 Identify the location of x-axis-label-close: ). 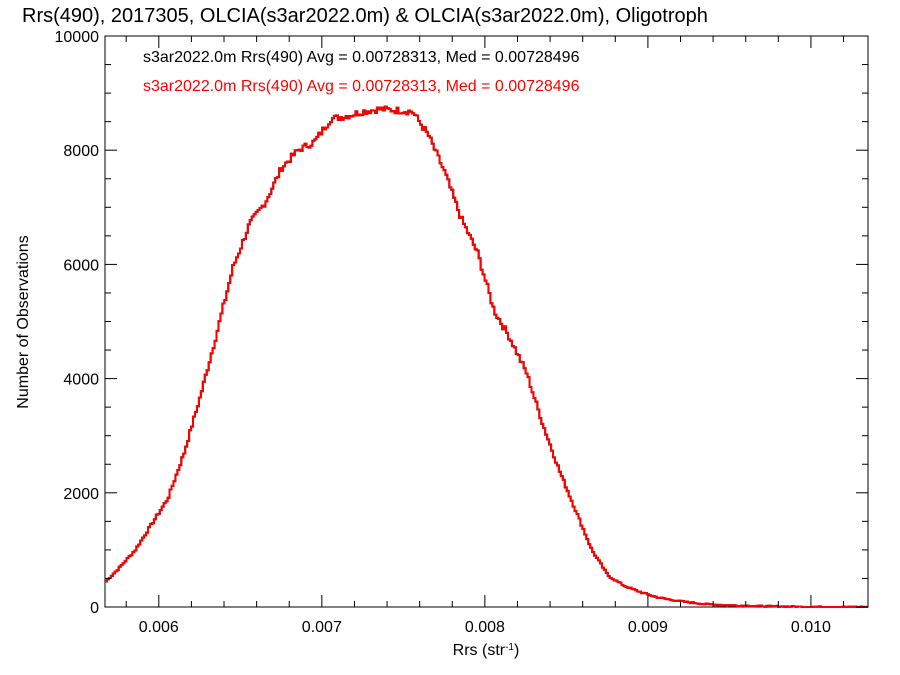
(516, 650).